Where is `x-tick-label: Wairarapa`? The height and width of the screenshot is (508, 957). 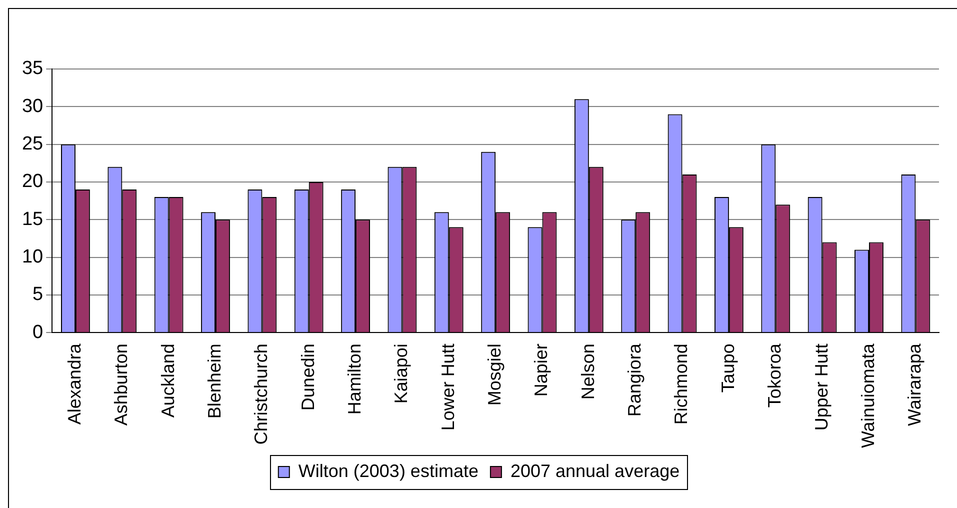 x-tick-label: Wairarapa is located at coordinates (914, 384).